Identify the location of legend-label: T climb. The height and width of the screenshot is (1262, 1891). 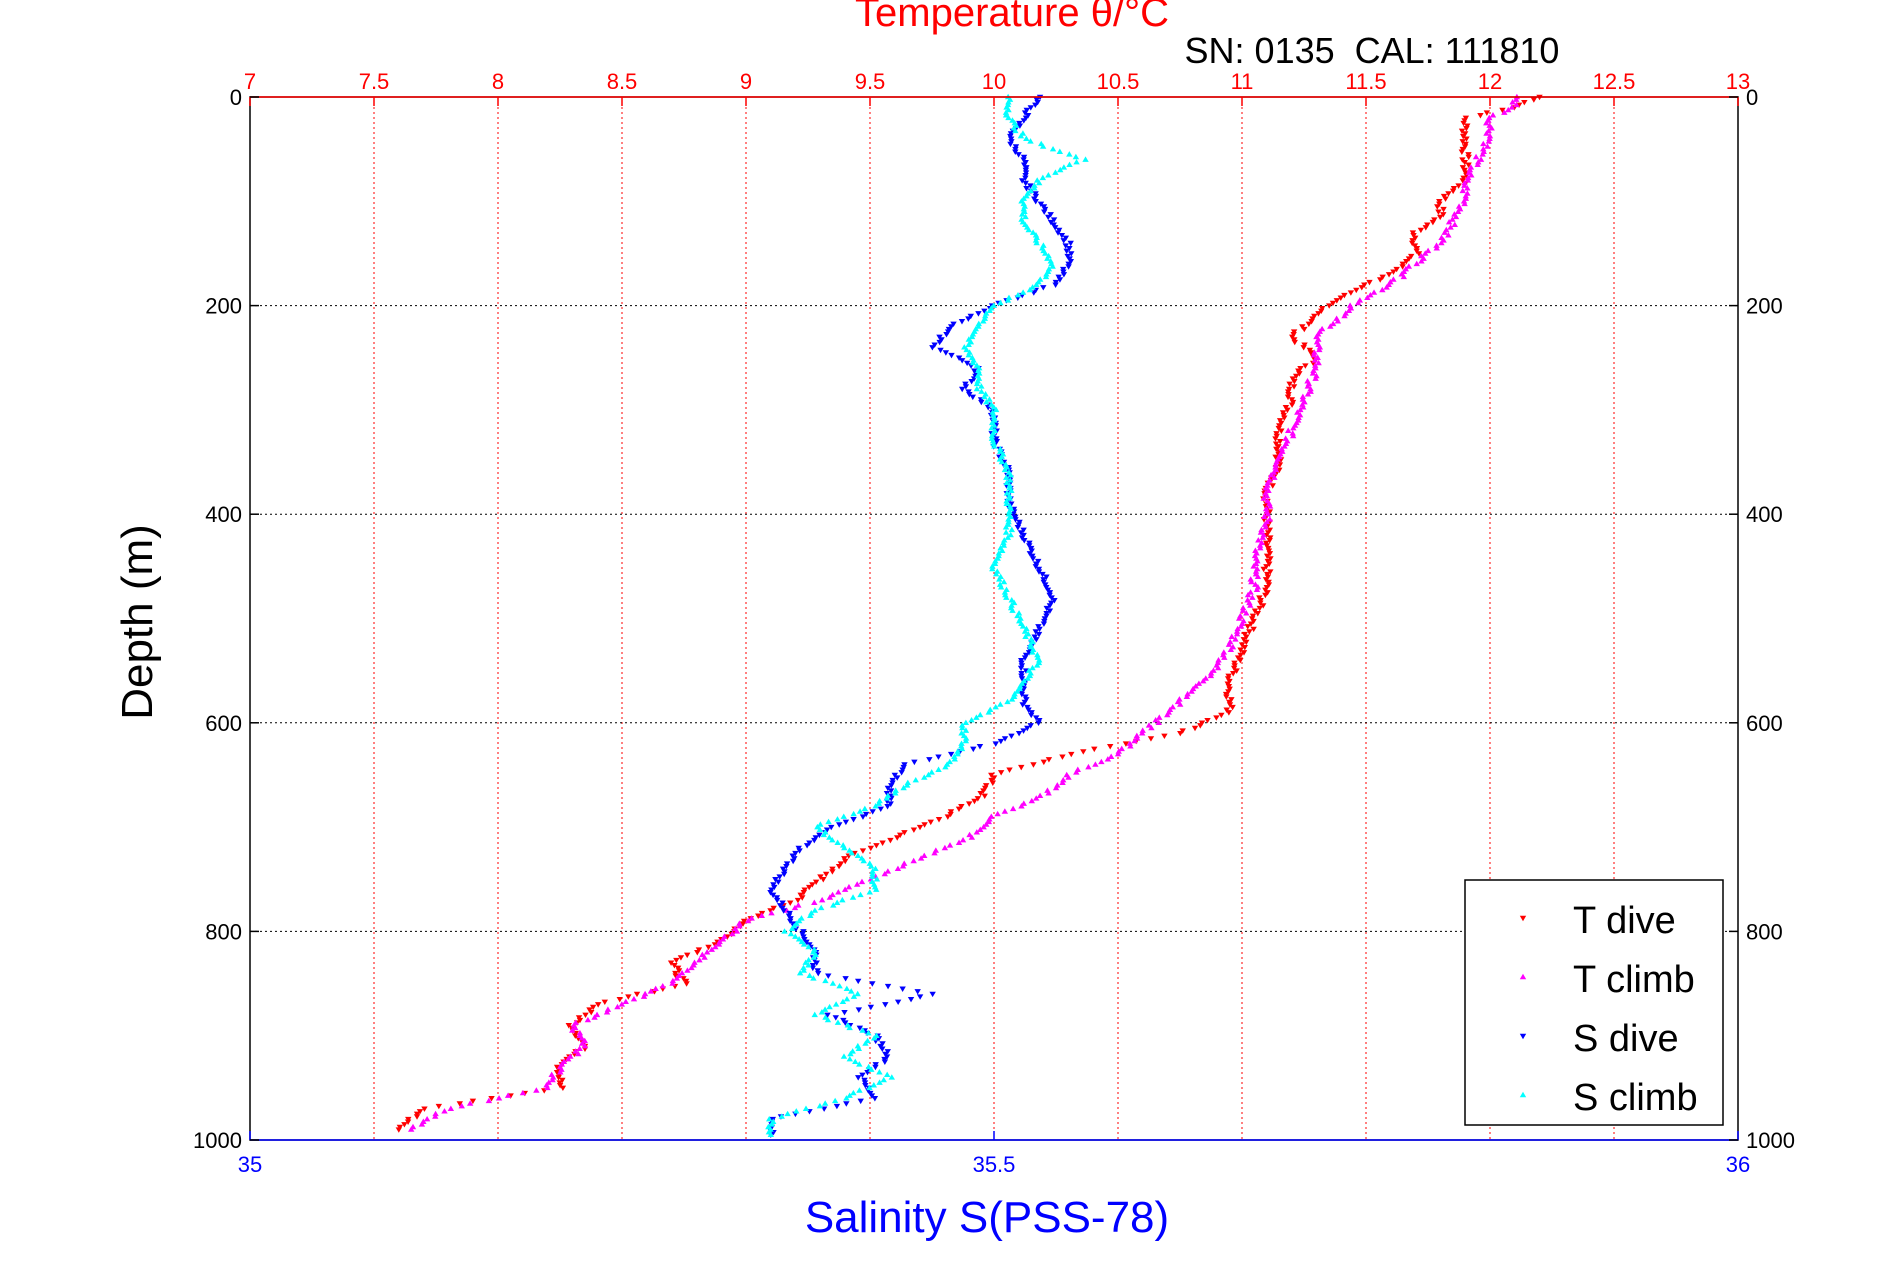
(1634, 980).